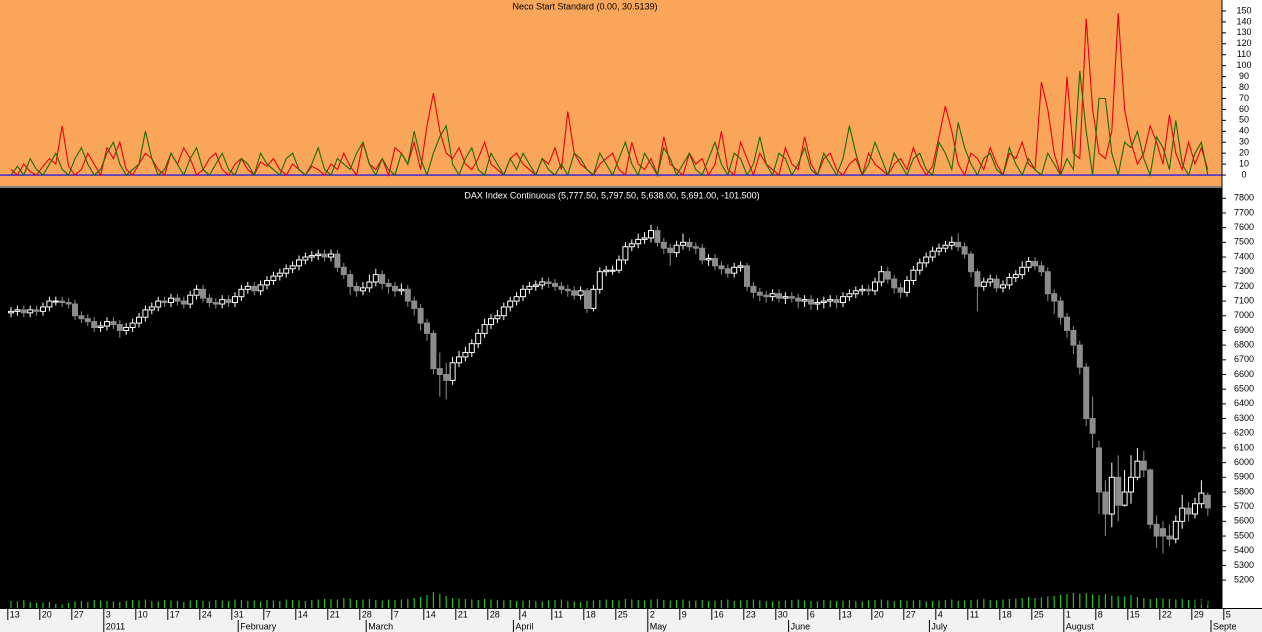 The image size is (1262, 632). What do you see at coordinates (1244, 212) in the screenshot?
I see `y-tick-label: 7700` at bounding box center [1244, 212].